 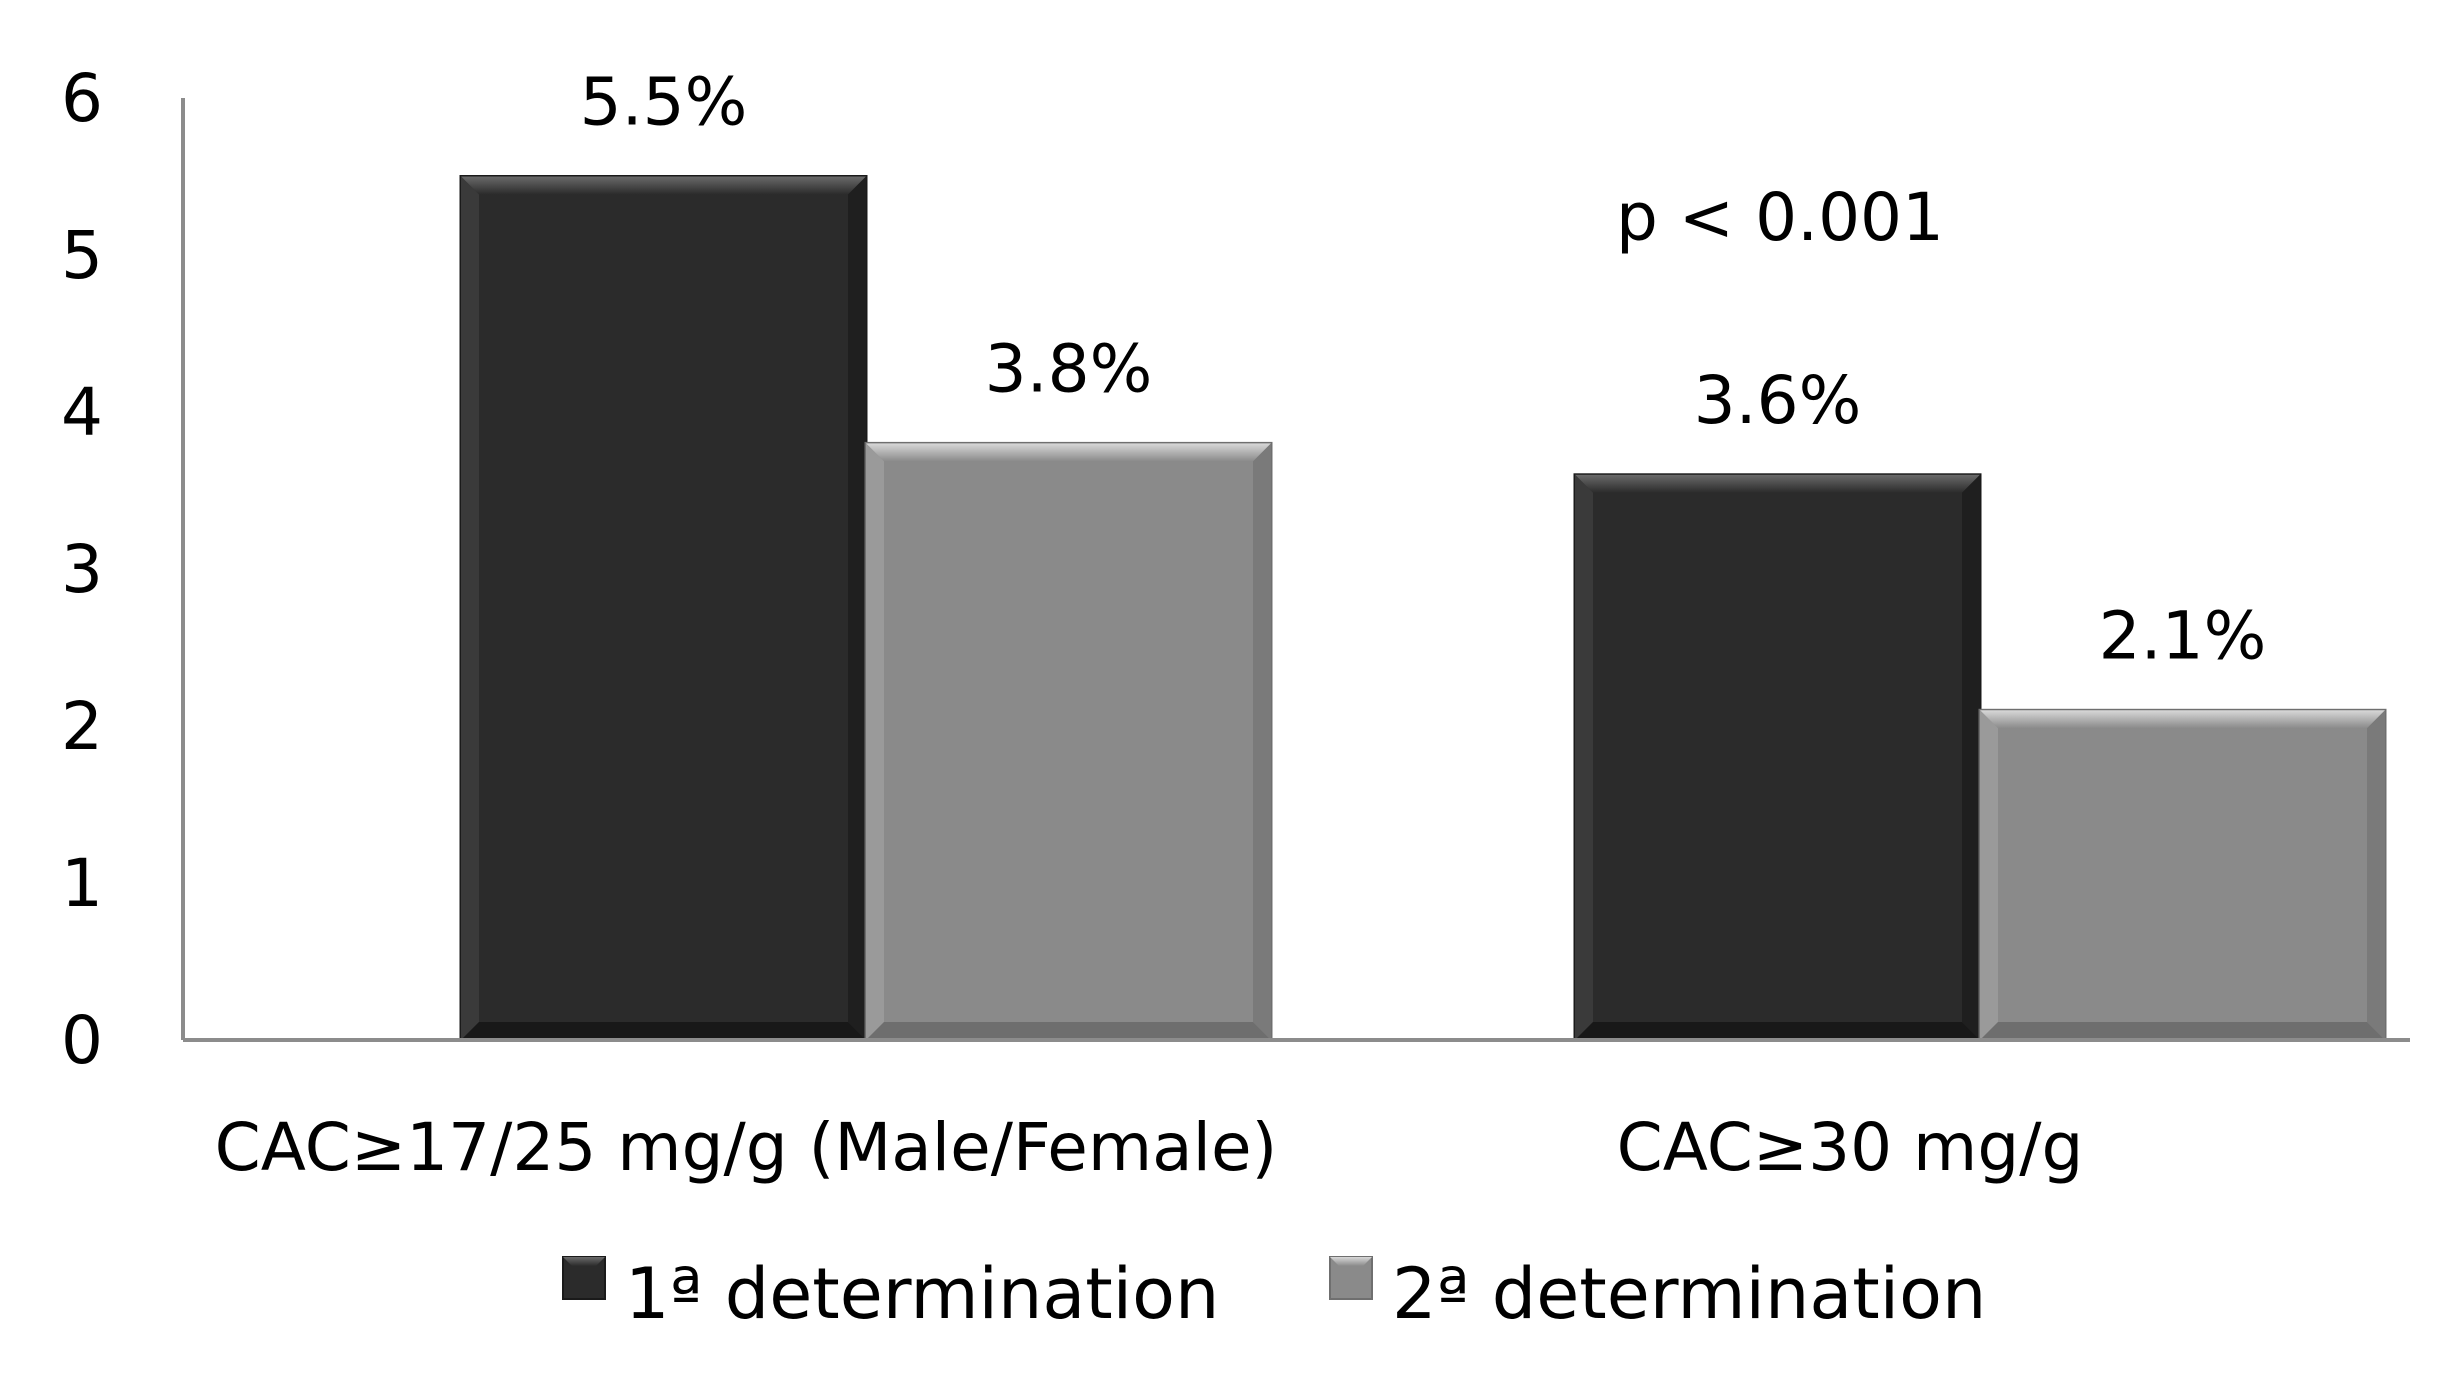 What do you see at coordinates (1780, 217) in the screenshot?
I see `p-value-annotation: p < 0.001` at bounding box center [1780, 217].